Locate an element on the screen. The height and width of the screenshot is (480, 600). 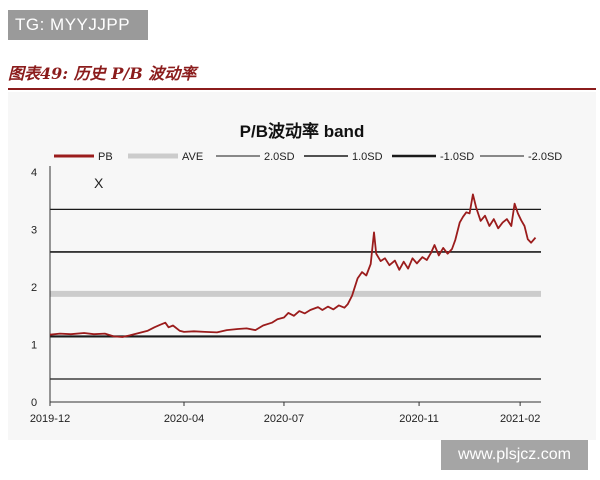
figure-title: 图表49: 历史 P/B 波动率 is located at coordinates (102, 73).